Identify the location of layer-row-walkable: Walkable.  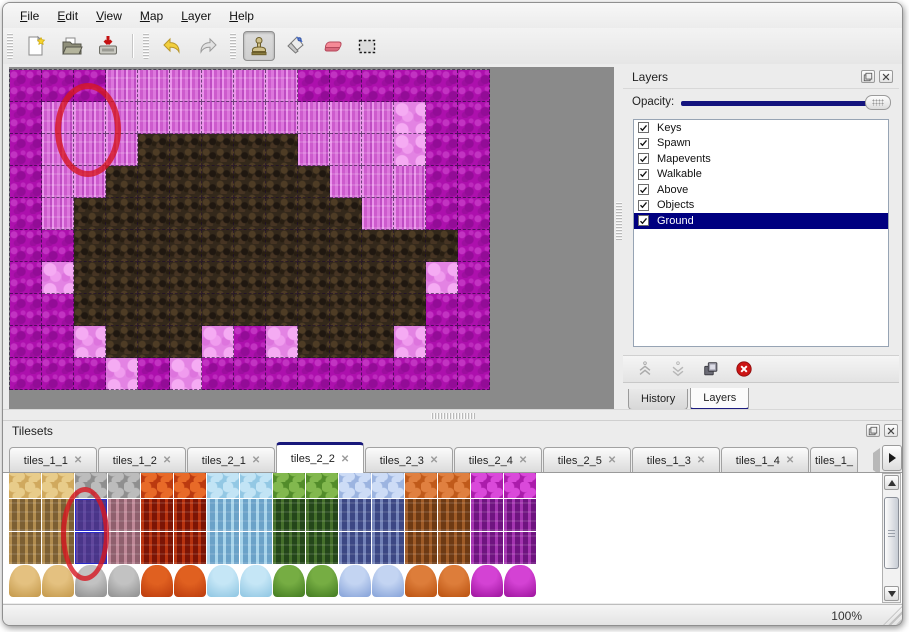
(761, 175).